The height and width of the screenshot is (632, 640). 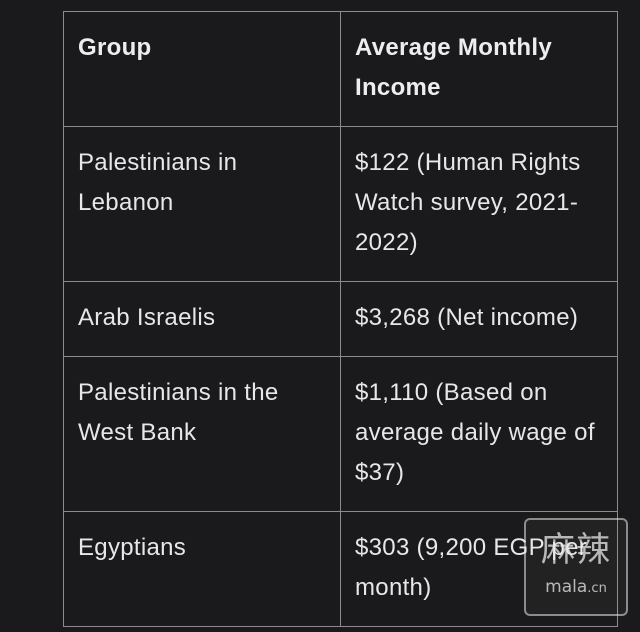 I want to click on cell-group: Arab Israelis, so click(x=202, y=319).